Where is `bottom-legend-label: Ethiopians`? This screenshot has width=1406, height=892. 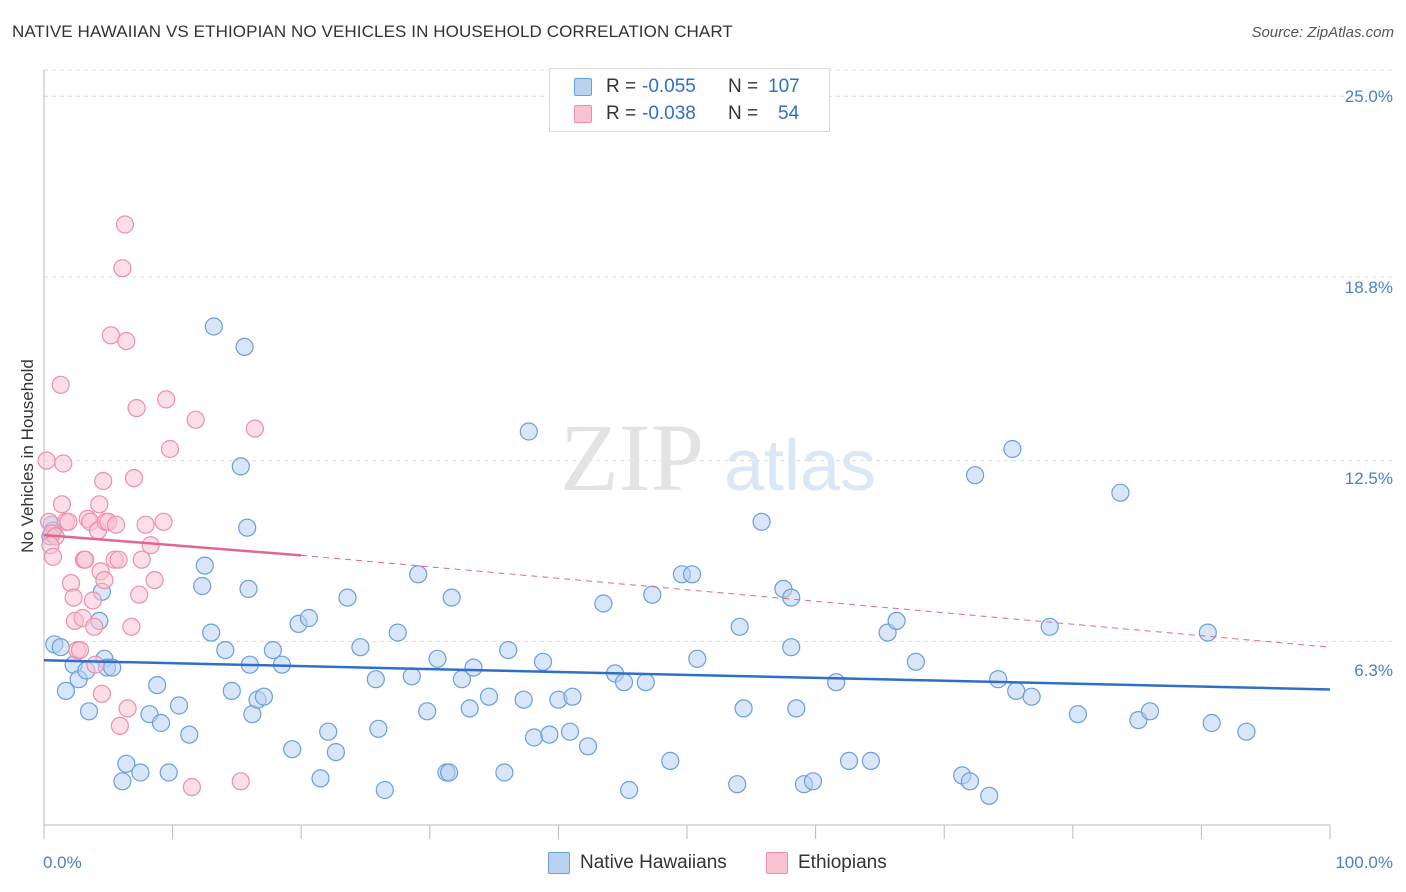
bottom-legend-label: Ethiopians is located at coordinates (842, 862).